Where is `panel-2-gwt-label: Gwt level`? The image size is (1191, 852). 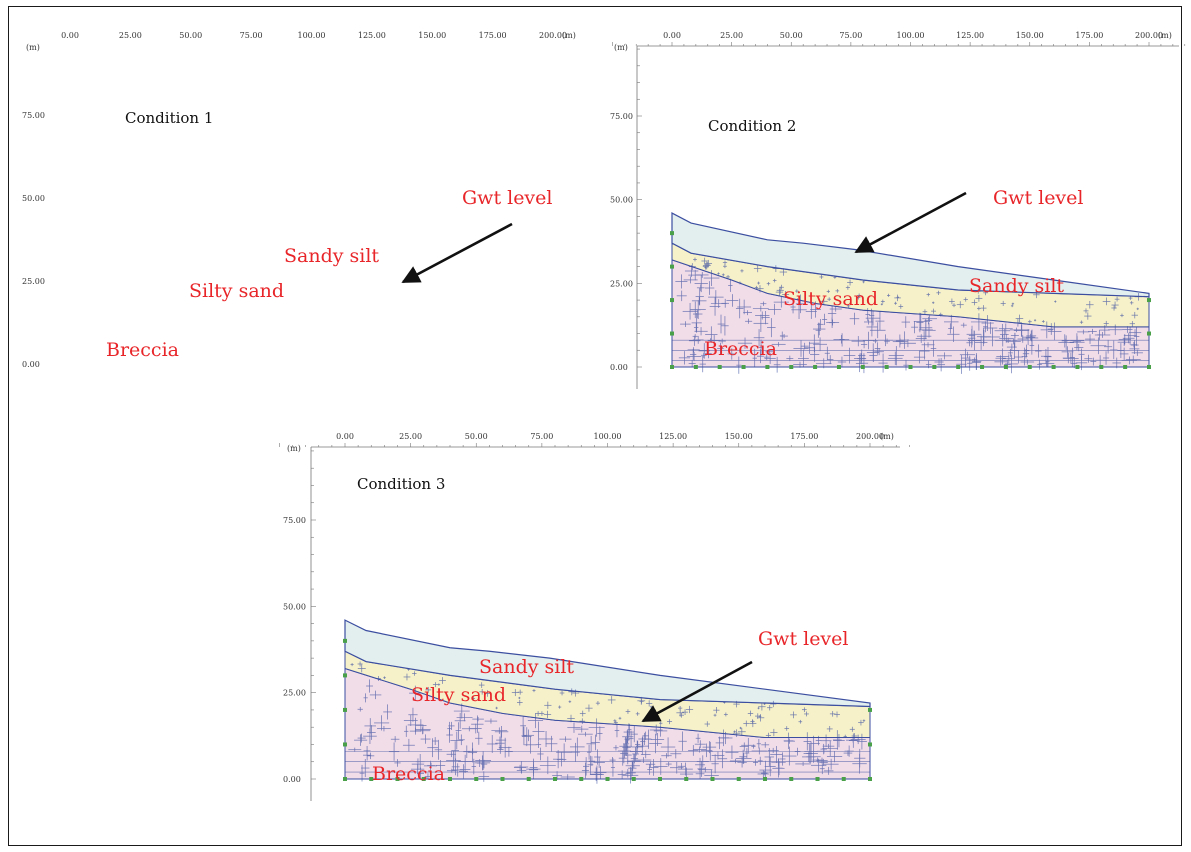 panel-2-gwt-label: Gwt level is located at coordinates (1038, 198).